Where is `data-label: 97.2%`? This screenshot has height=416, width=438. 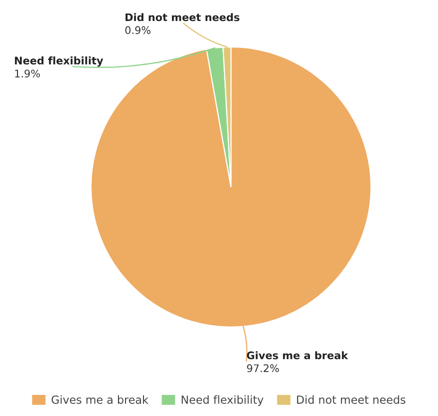 data-label: 97.2% is located at coordinates (263, 368).